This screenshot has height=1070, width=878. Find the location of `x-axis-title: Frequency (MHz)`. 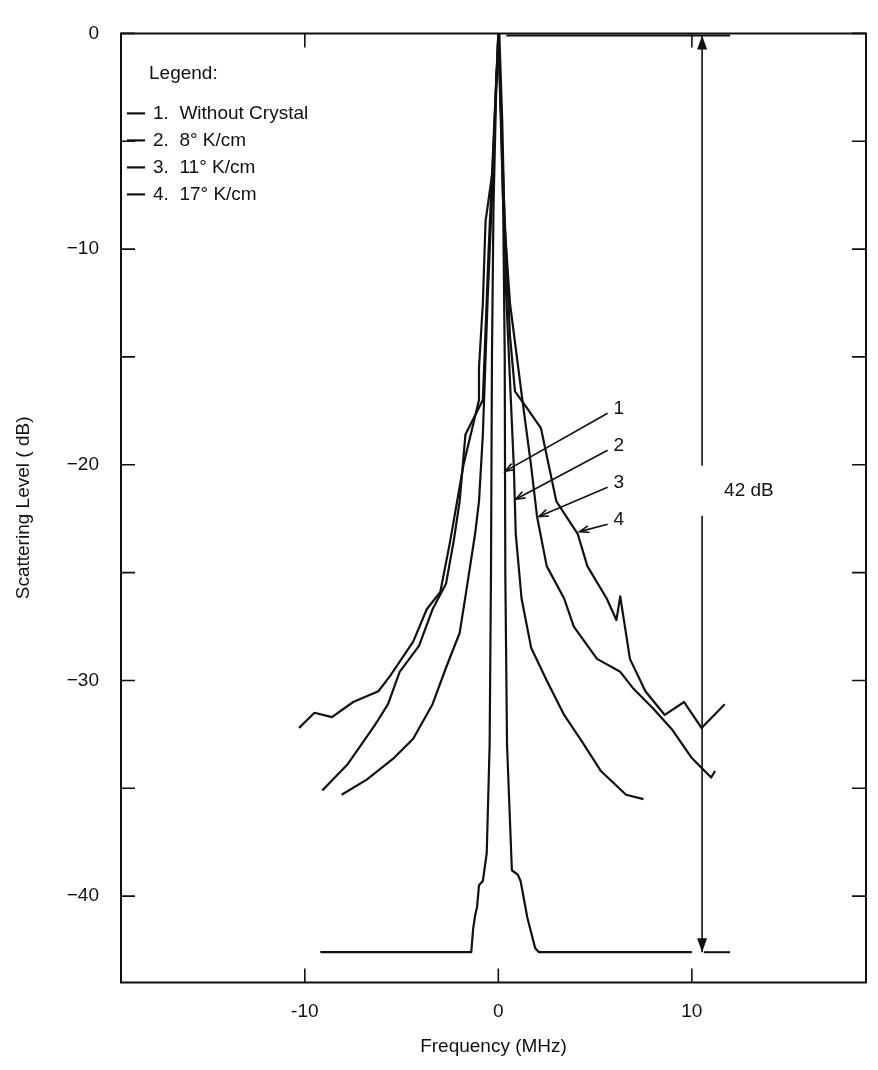

x-axis-title: Frequency (MHz) is located at coordinates (493, 1045).